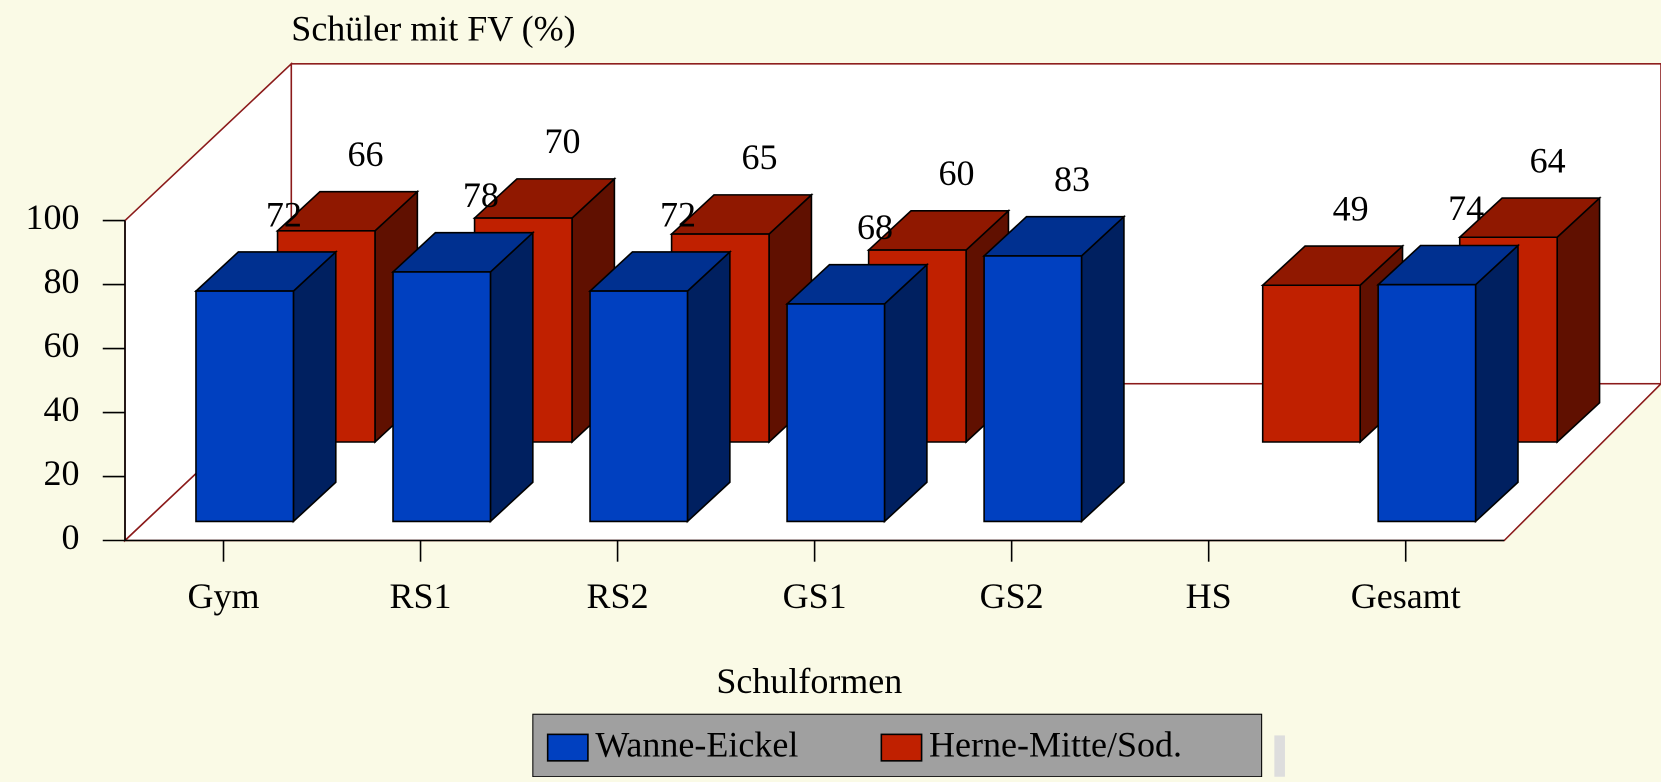  What do you see at coordinates (1548, 160) in the screenshot?
I see `value-label: 64` at bounding box center [1548, 160].